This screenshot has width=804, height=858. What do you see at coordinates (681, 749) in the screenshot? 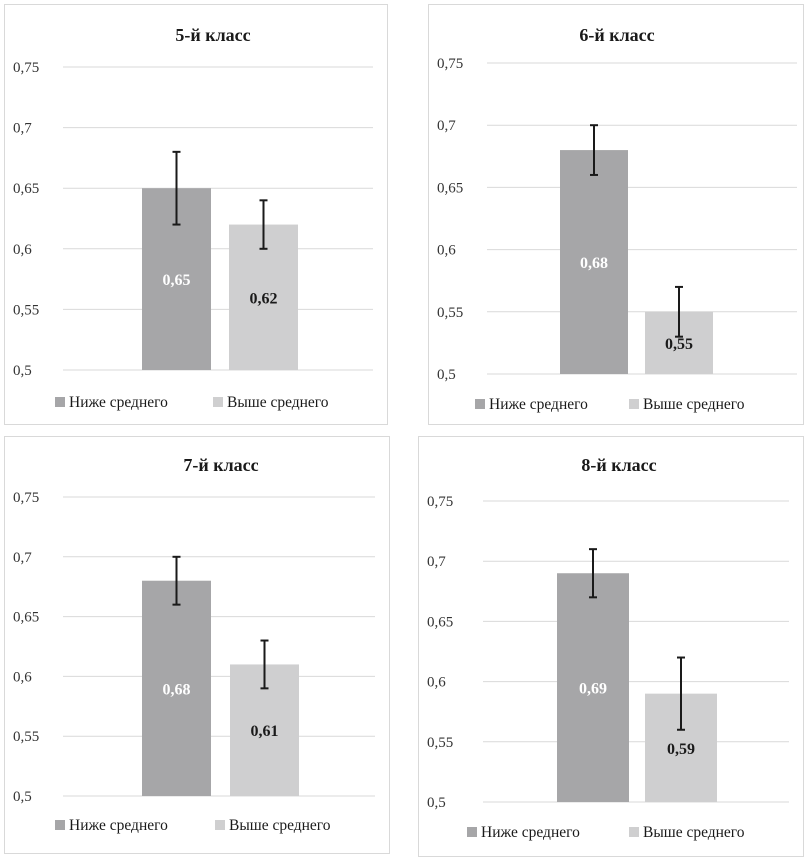
I see `data-label: 0,59` at bounding box center [681, 749].